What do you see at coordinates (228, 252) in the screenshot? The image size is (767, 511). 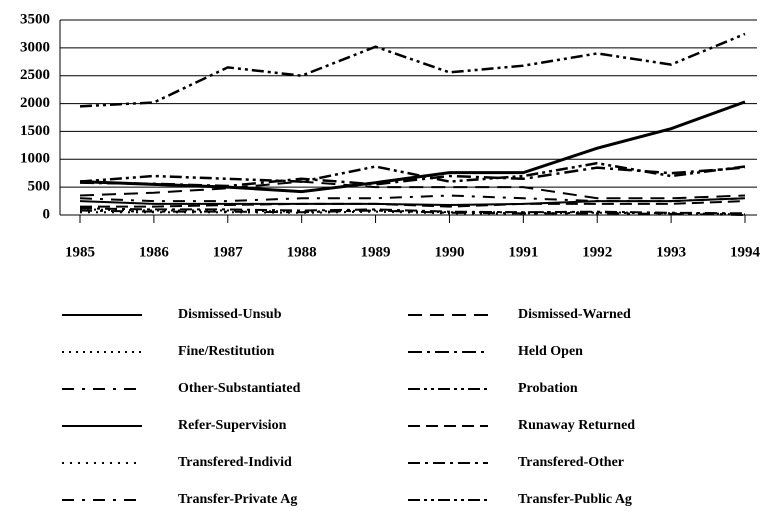 I see `x-tick-label: 1987` at bounding box center [228, 252].